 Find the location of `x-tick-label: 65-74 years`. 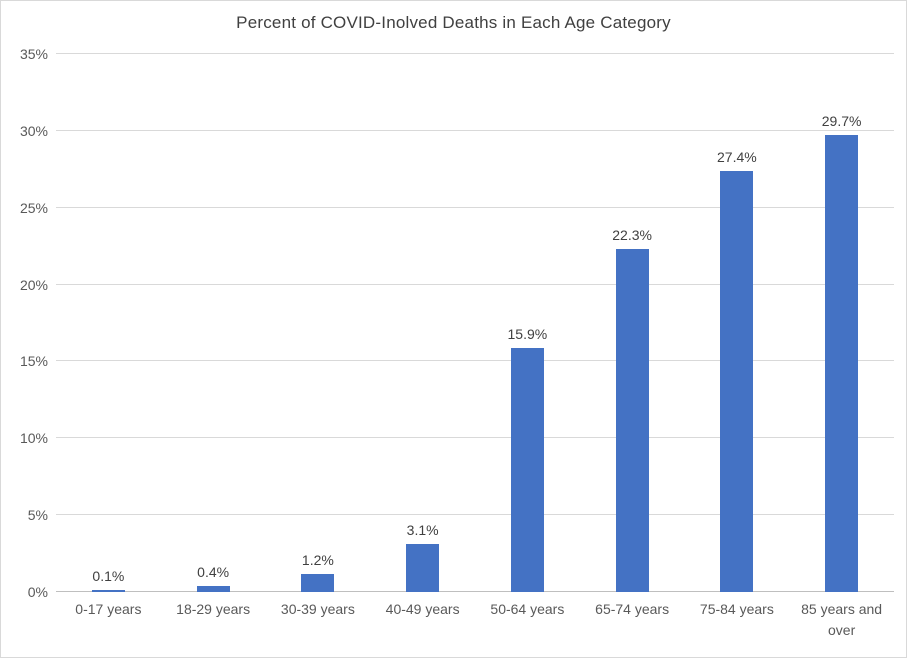

x-tick-label: 65-74 years is located at coordinates (632, 609).